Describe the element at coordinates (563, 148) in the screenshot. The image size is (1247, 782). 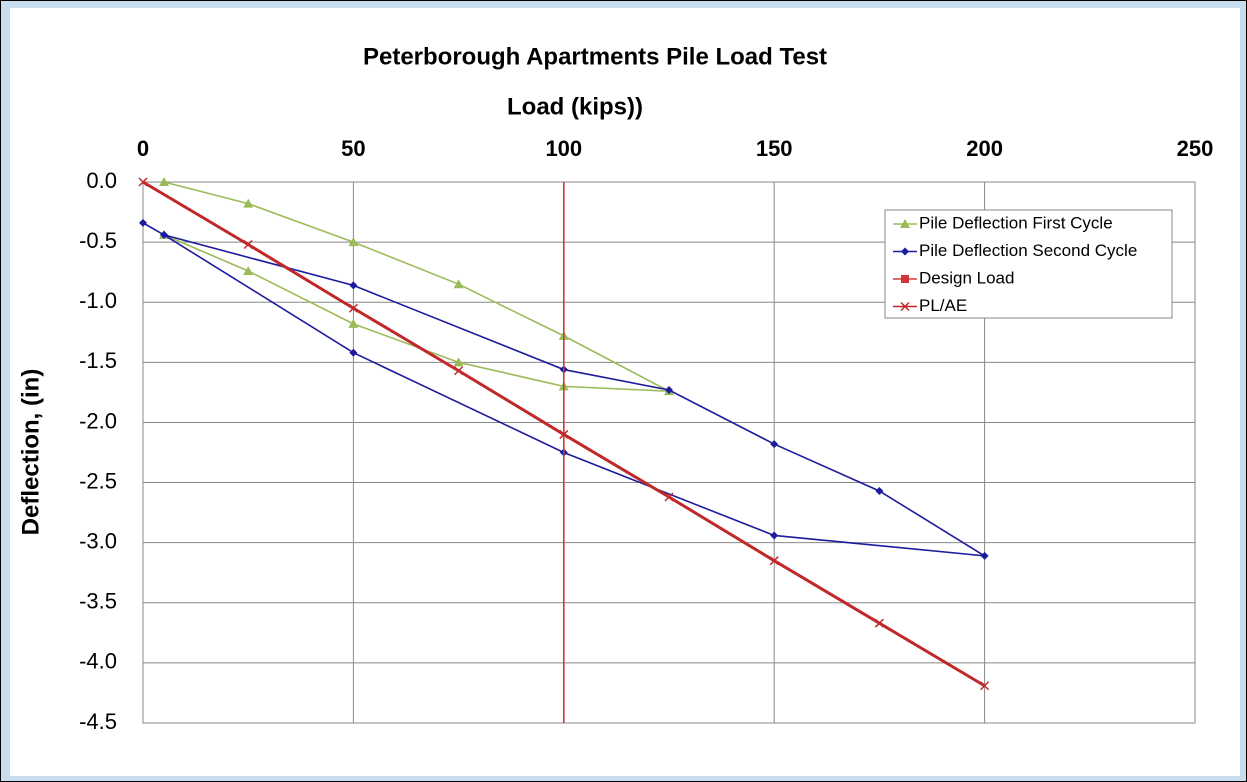
I see `x-tick-label: 100` at that location.